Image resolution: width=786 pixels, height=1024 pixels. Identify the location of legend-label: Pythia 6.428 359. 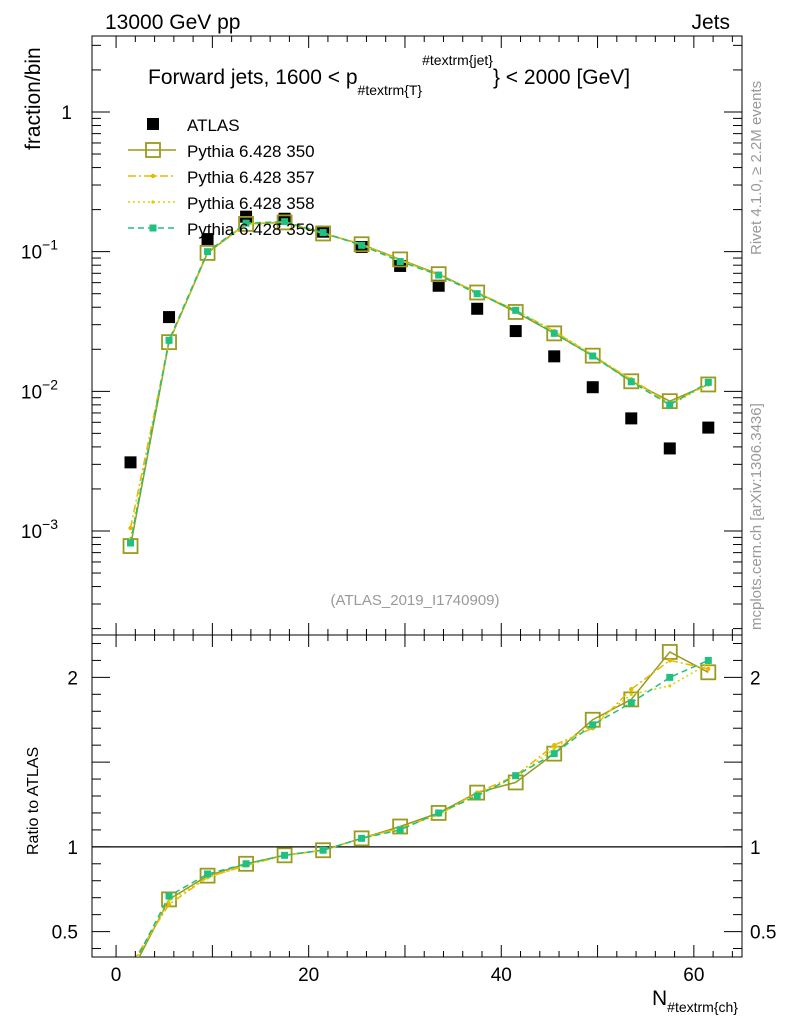
(251, 229).